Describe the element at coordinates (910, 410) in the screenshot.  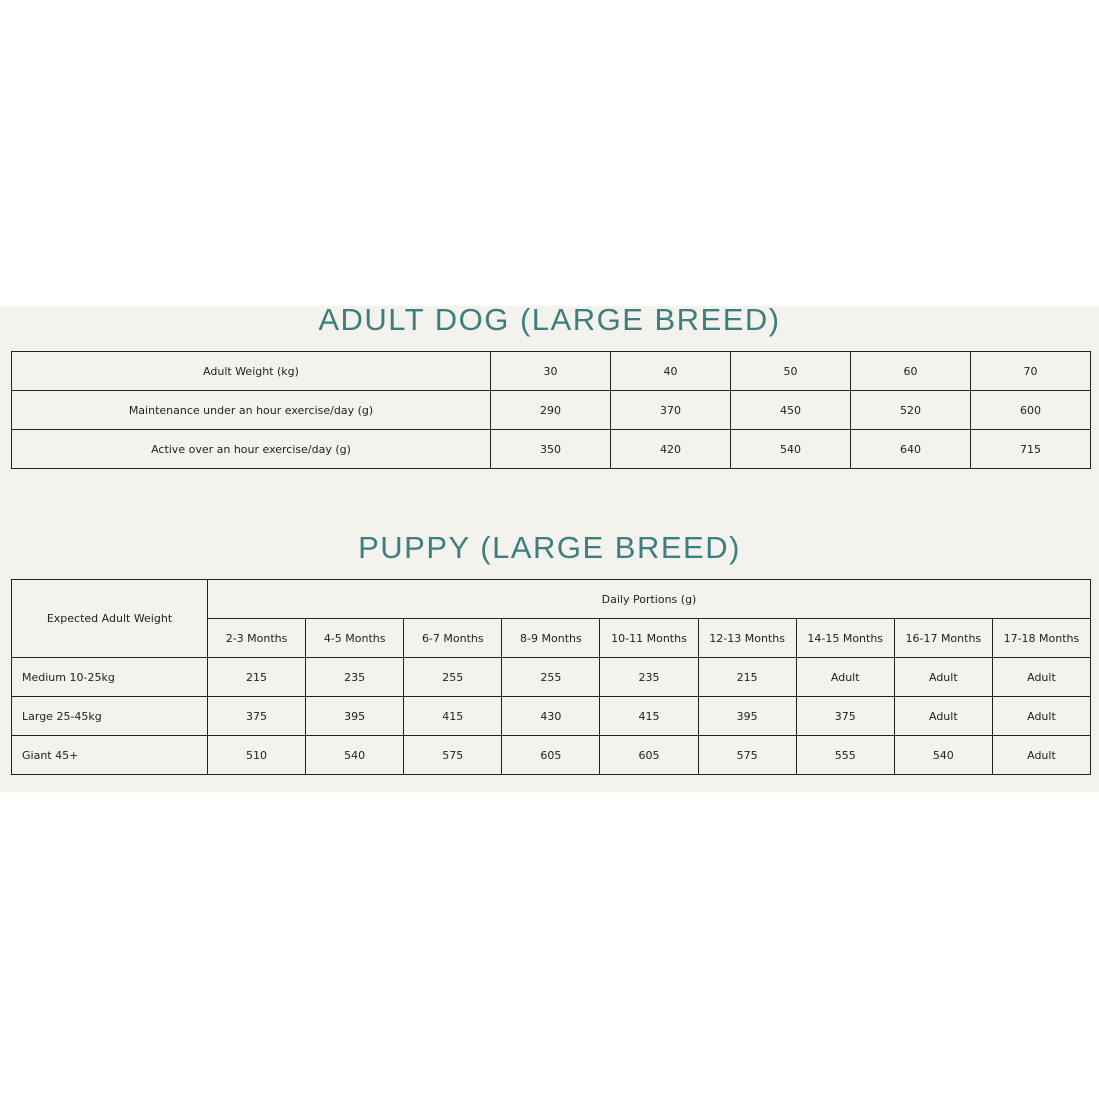
I see `table-cell: 520` at that location.